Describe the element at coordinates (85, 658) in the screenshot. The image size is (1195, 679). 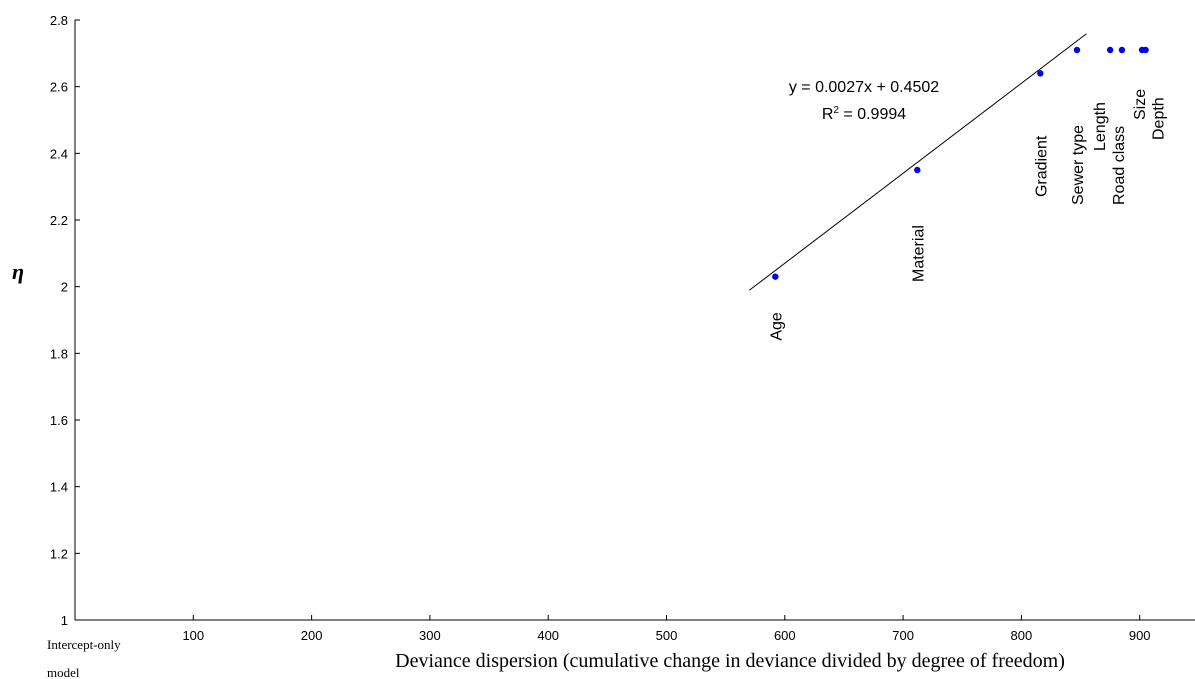
I see `origin-label: Intercept-only model` at that location.